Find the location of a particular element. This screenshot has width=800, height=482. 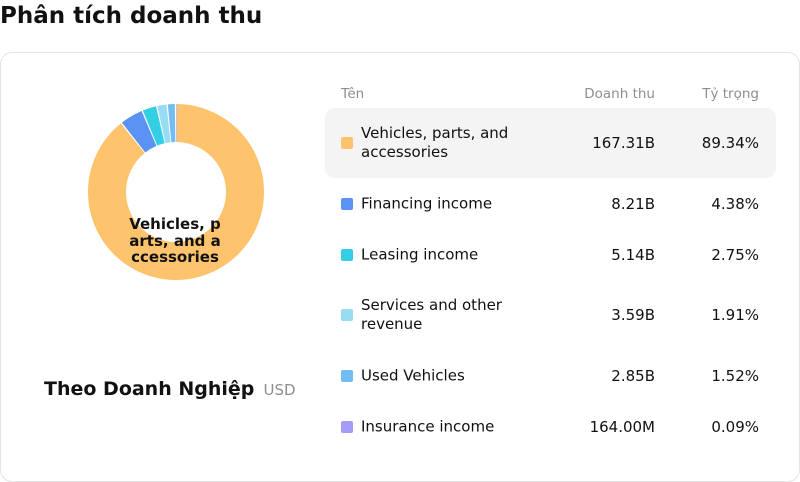

table-row: Insurance income 164.00M 0.09% is located at coordinates (550, 426).